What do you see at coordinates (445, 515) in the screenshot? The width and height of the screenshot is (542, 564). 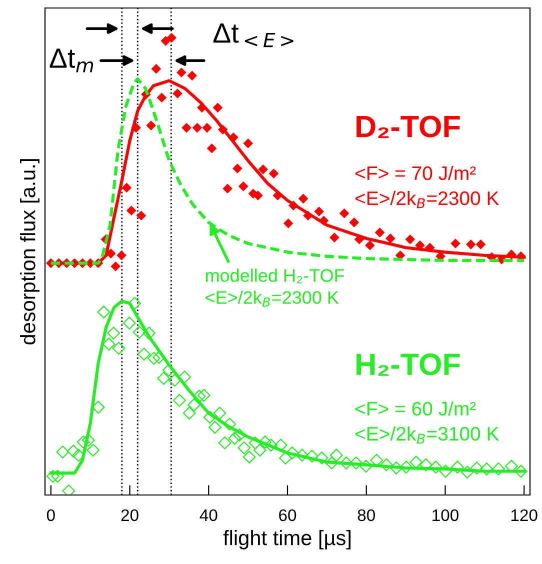 I see `x-tick-label: 100` at bounding box center [445, 515].